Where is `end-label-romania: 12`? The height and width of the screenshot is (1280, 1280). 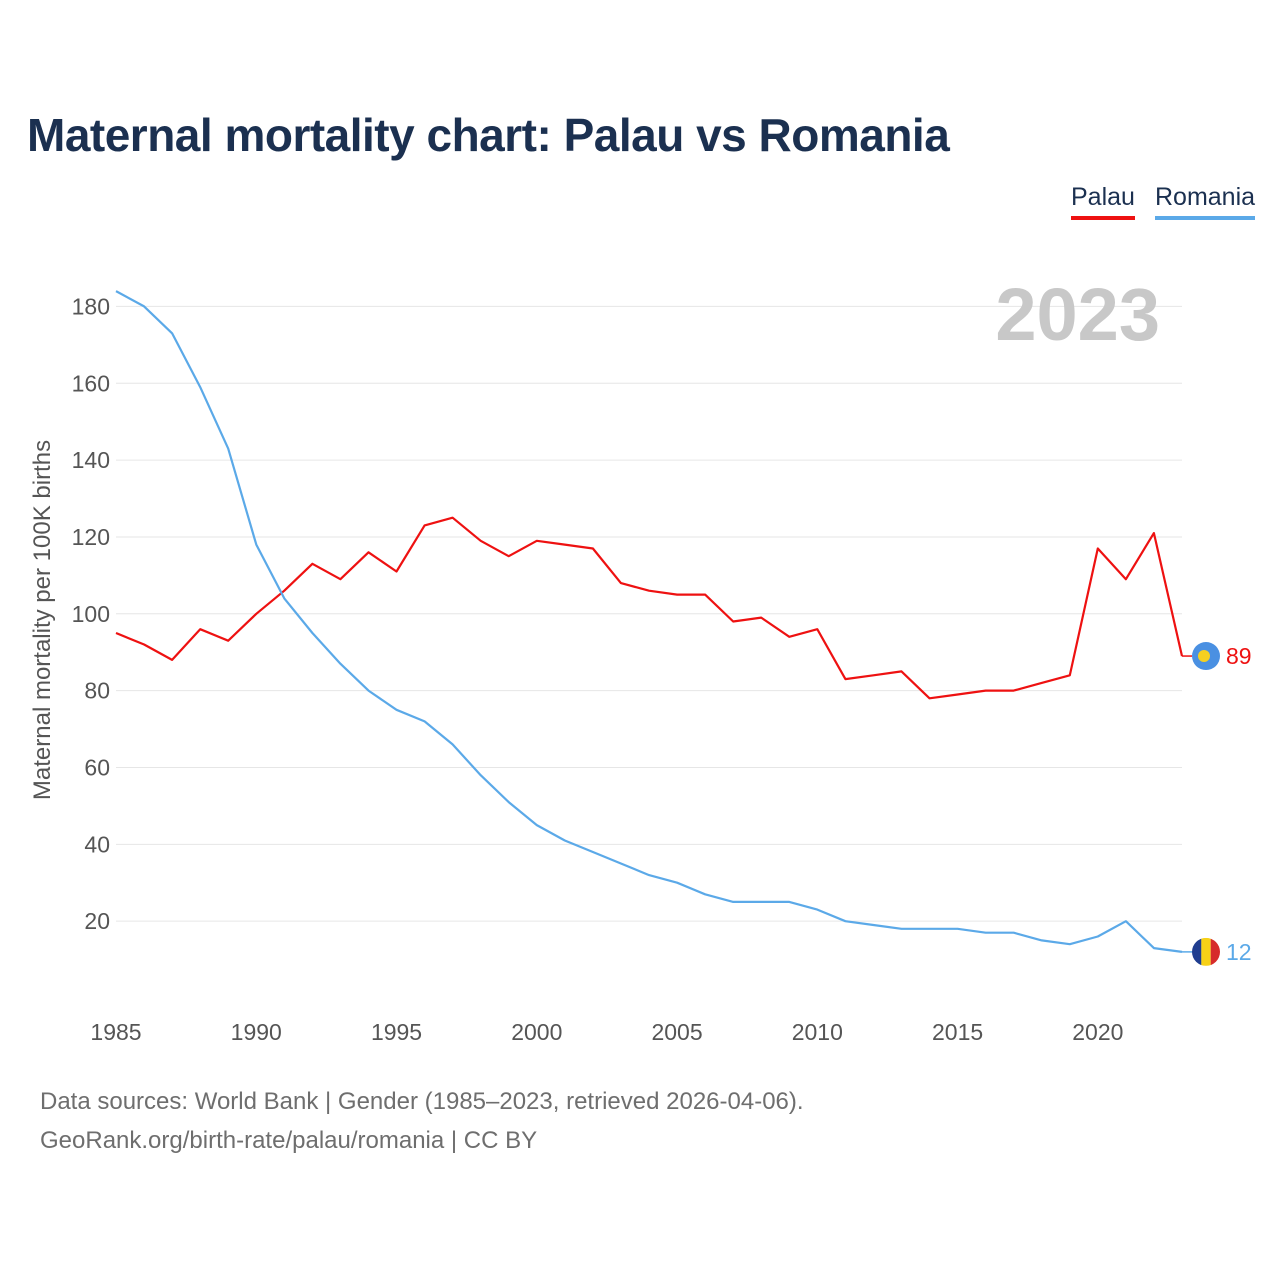 end-label-romania: 12 is located at coordinates (1239, 952).